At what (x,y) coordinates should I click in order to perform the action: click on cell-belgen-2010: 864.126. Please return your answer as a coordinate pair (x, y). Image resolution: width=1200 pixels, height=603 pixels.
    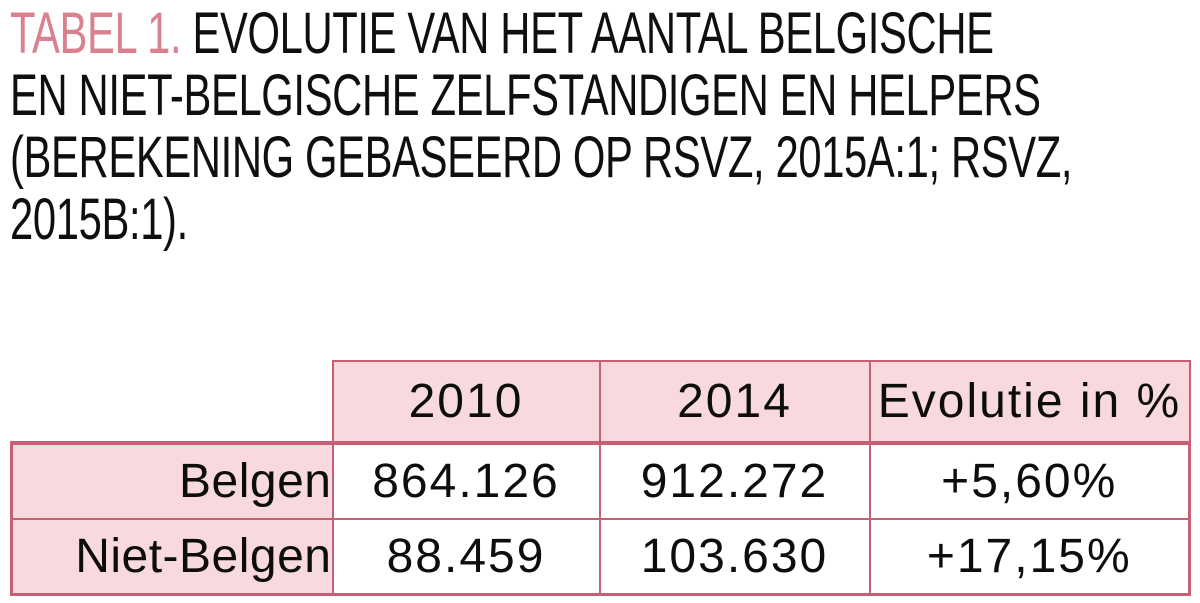
    Looking at the image, I should click on (466, 480).